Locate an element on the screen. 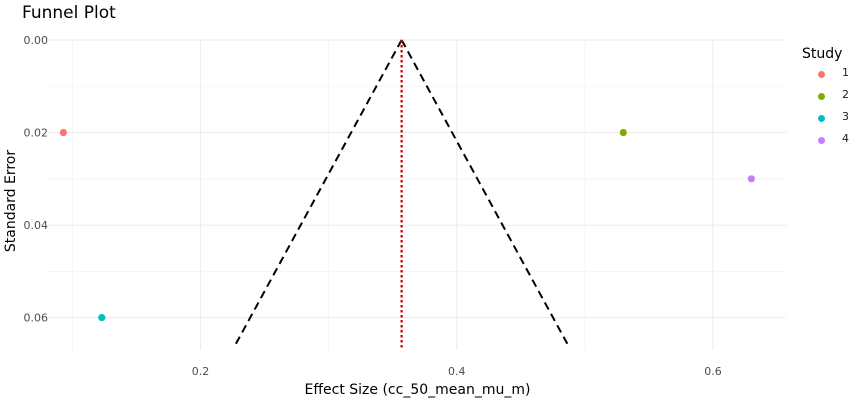 The width and height of the screenshot is (860, 400). x-axis-ticks: 0.2 0.4 0.6 is located at coordinates (457, 371).